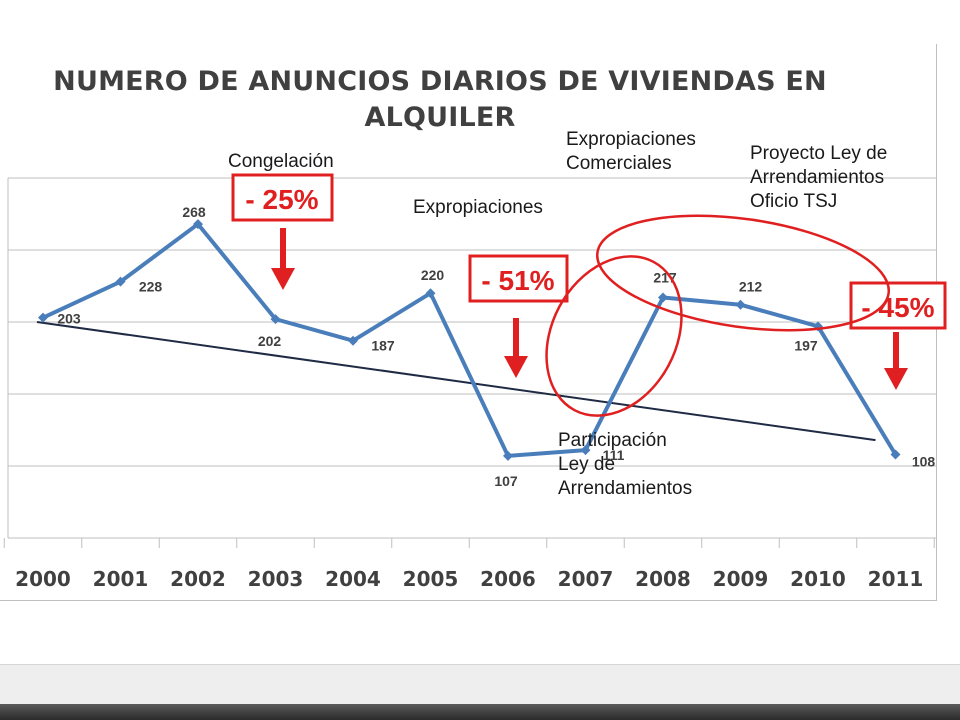 The image size is (960, 720). What do you see at coordinates (480, 684) in the screenshot?
I see `slide-footer-band` at bounding box center [480, 684].